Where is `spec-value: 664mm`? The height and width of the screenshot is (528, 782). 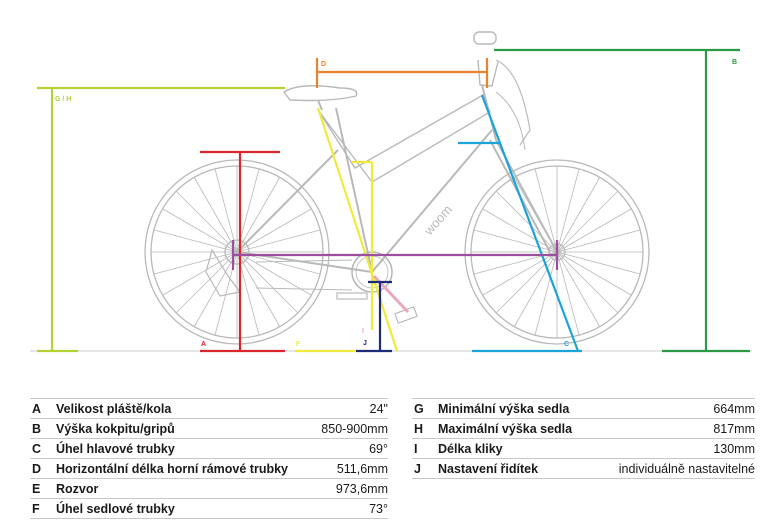 spec-value: 664mm is located at coordinates (675, 408).